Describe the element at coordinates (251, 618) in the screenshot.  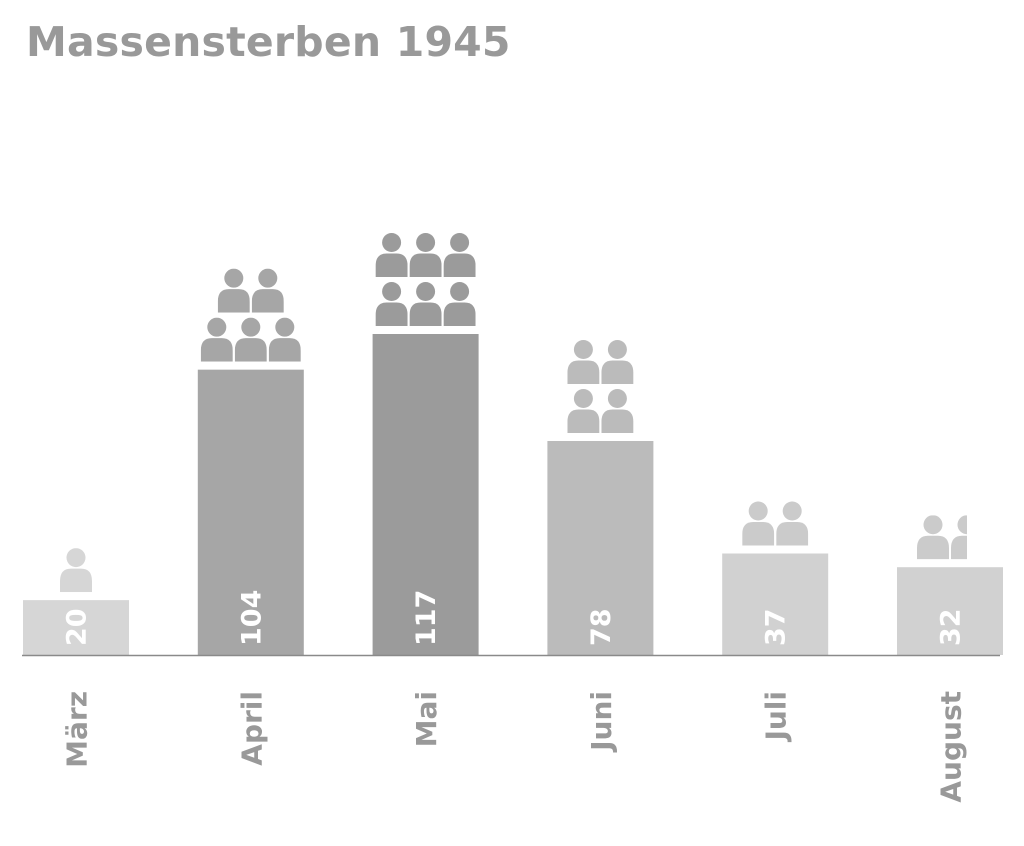
I see `value-label-2: 104` at that location.